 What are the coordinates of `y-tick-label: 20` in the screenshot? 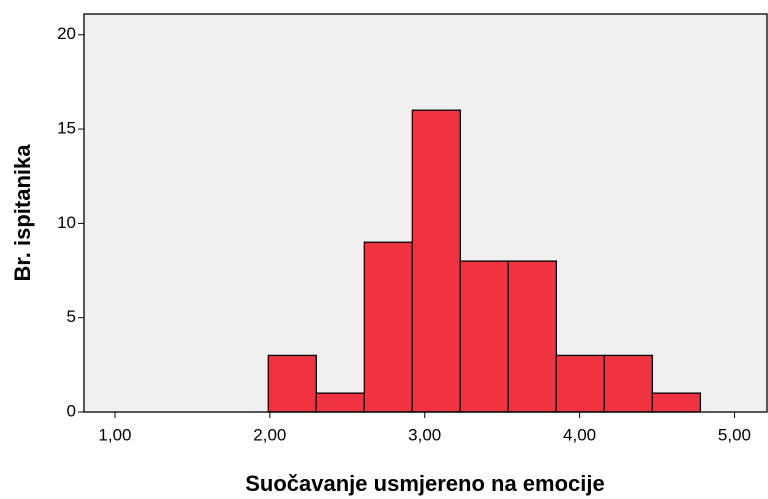 It's located at (66, 33).